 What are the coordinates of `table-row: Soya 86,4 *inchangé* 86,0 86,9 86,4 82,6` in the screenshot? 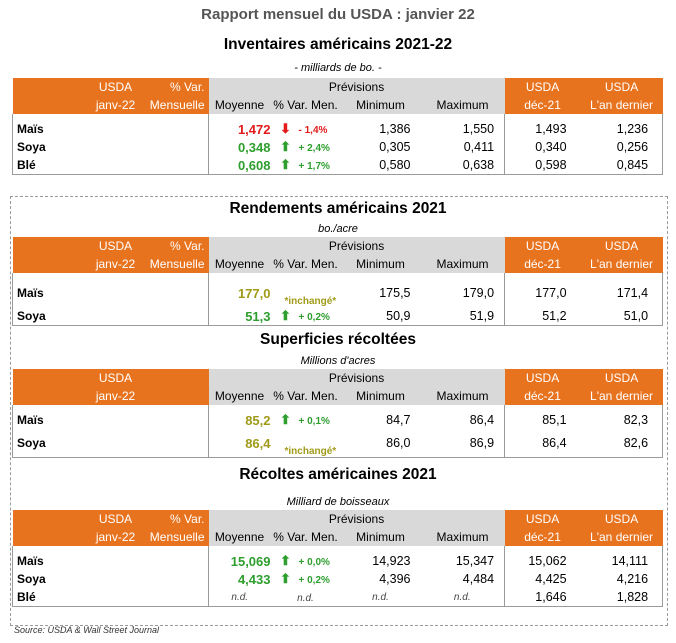 It's located at (338, 443).